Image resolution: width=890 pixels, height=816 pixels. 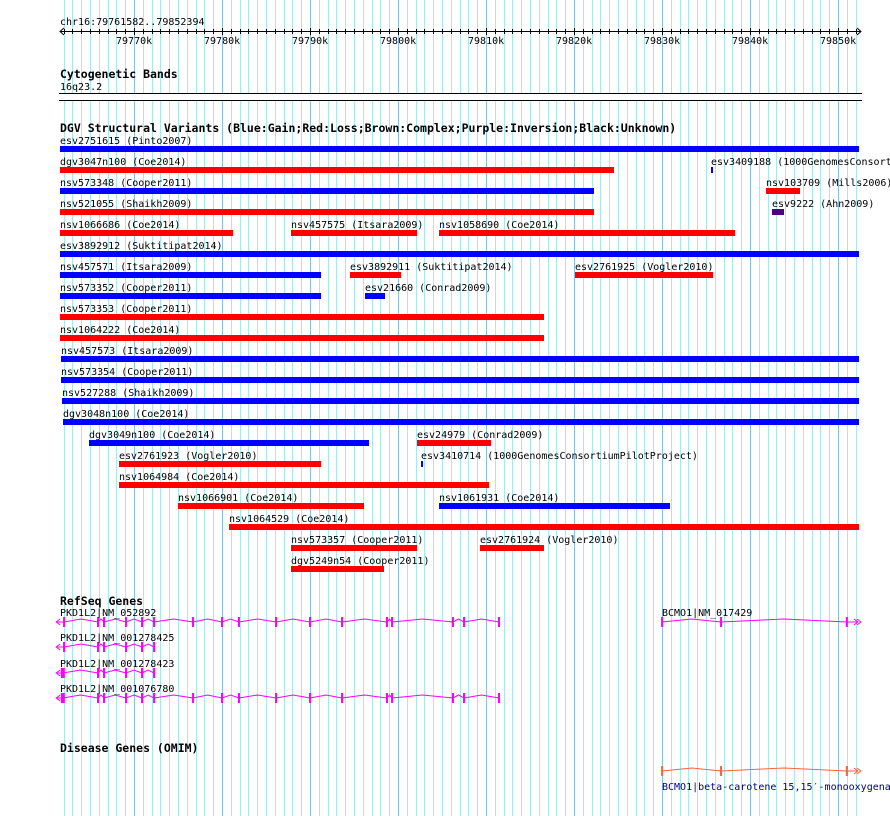 I want to click on gene-transcript: PKD1L2|NM_052892, so click(x=278, y=617).